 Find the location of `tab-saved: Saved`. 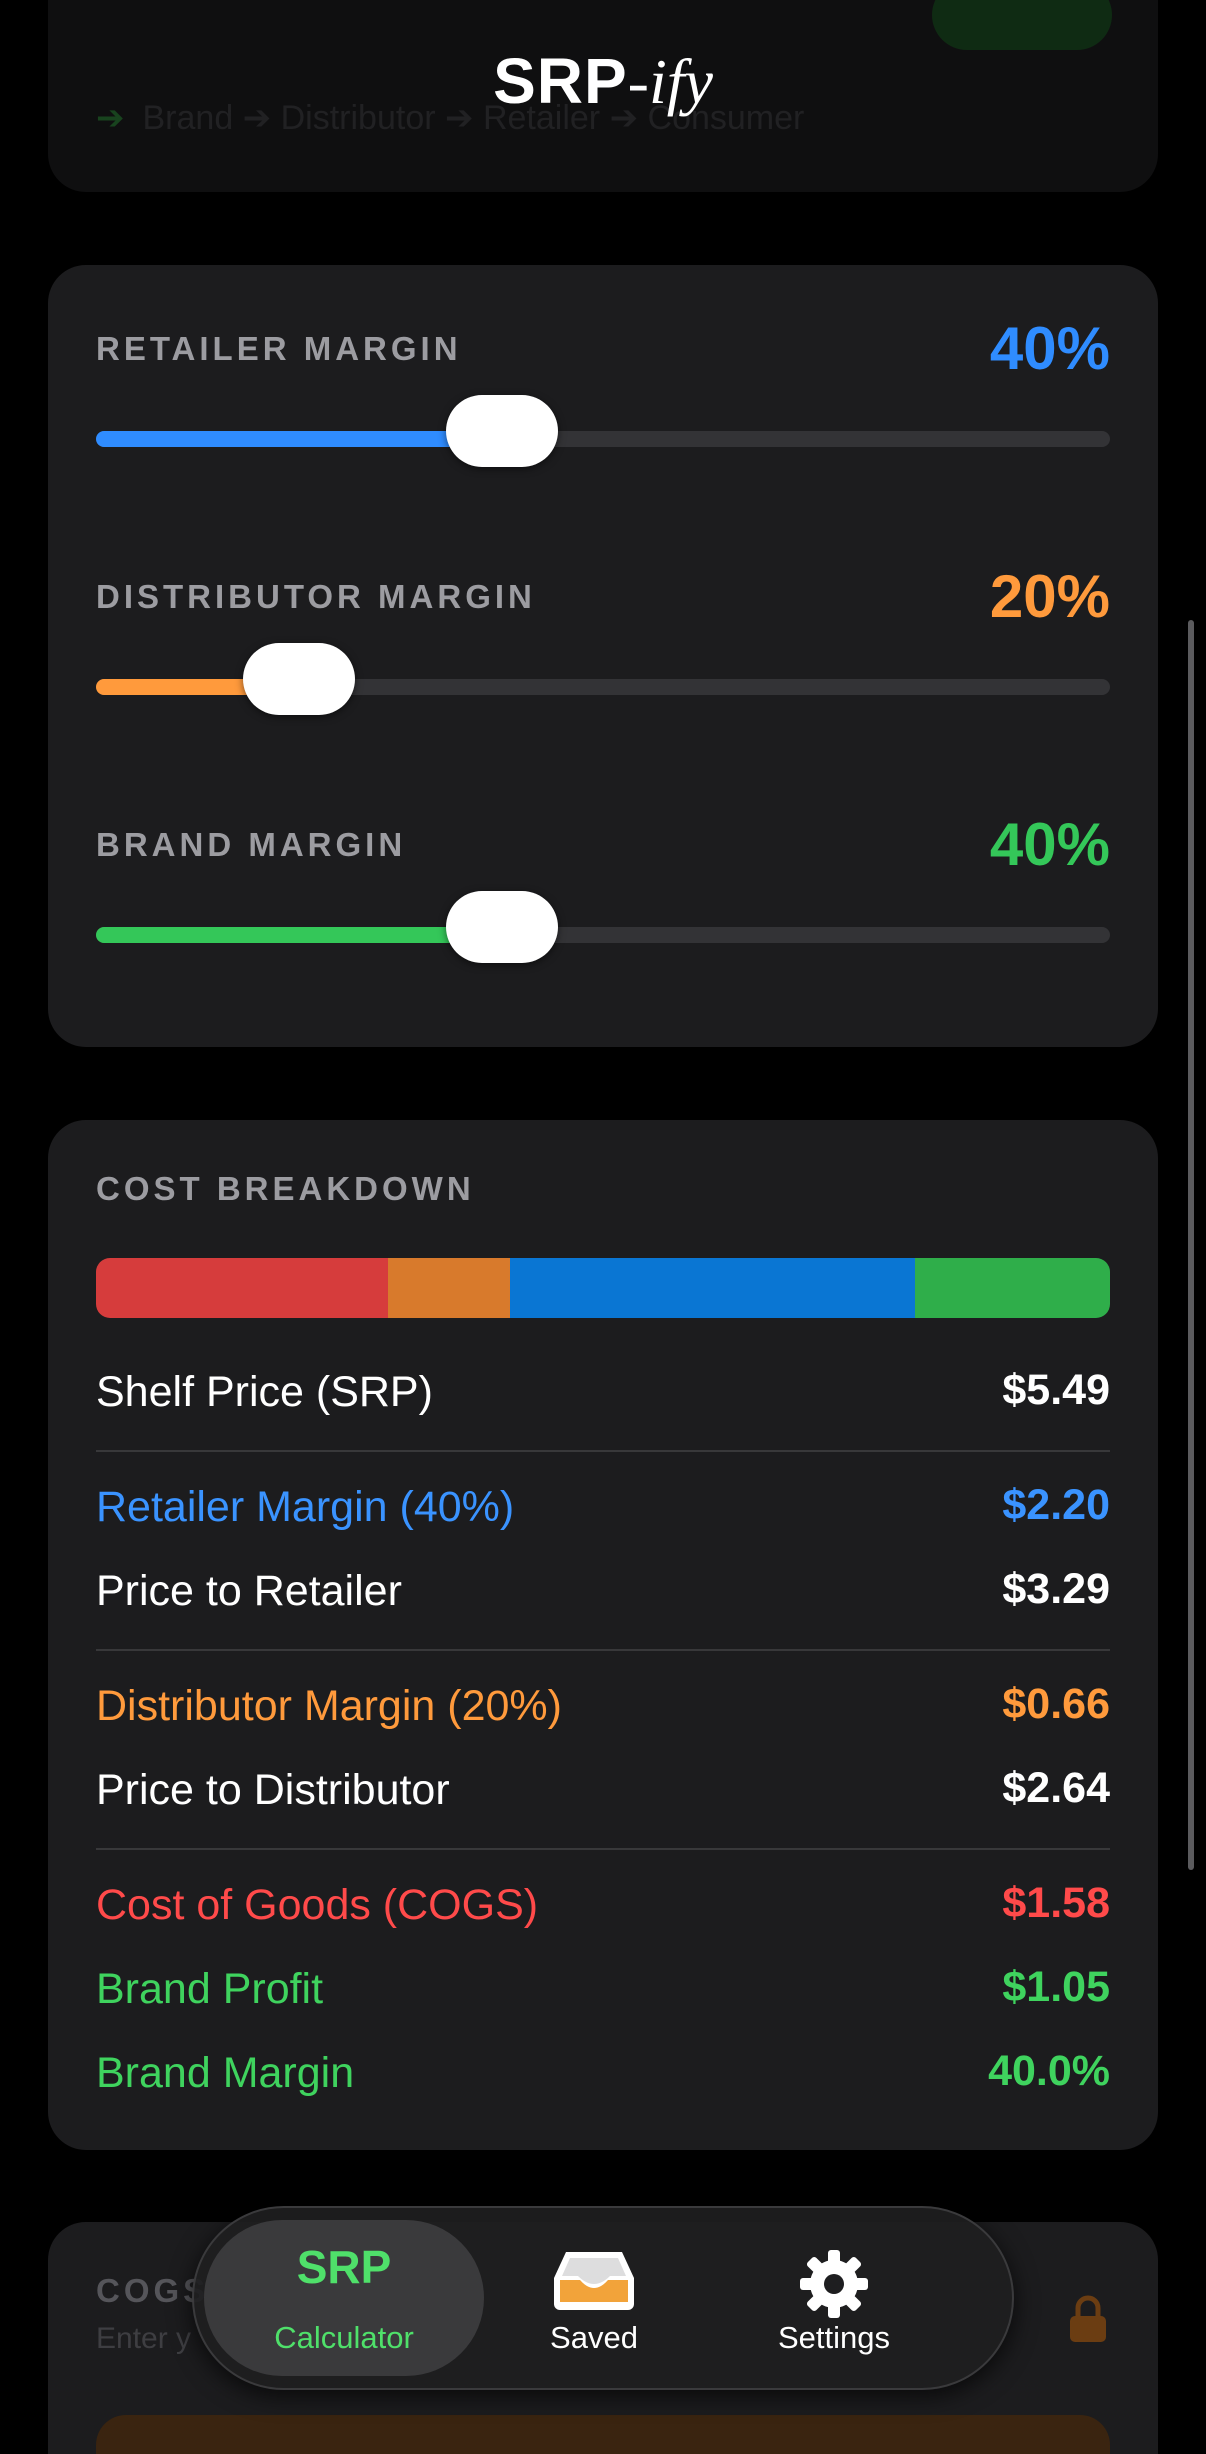

tab-saved: Saved is located at coordinates (594, 2298).